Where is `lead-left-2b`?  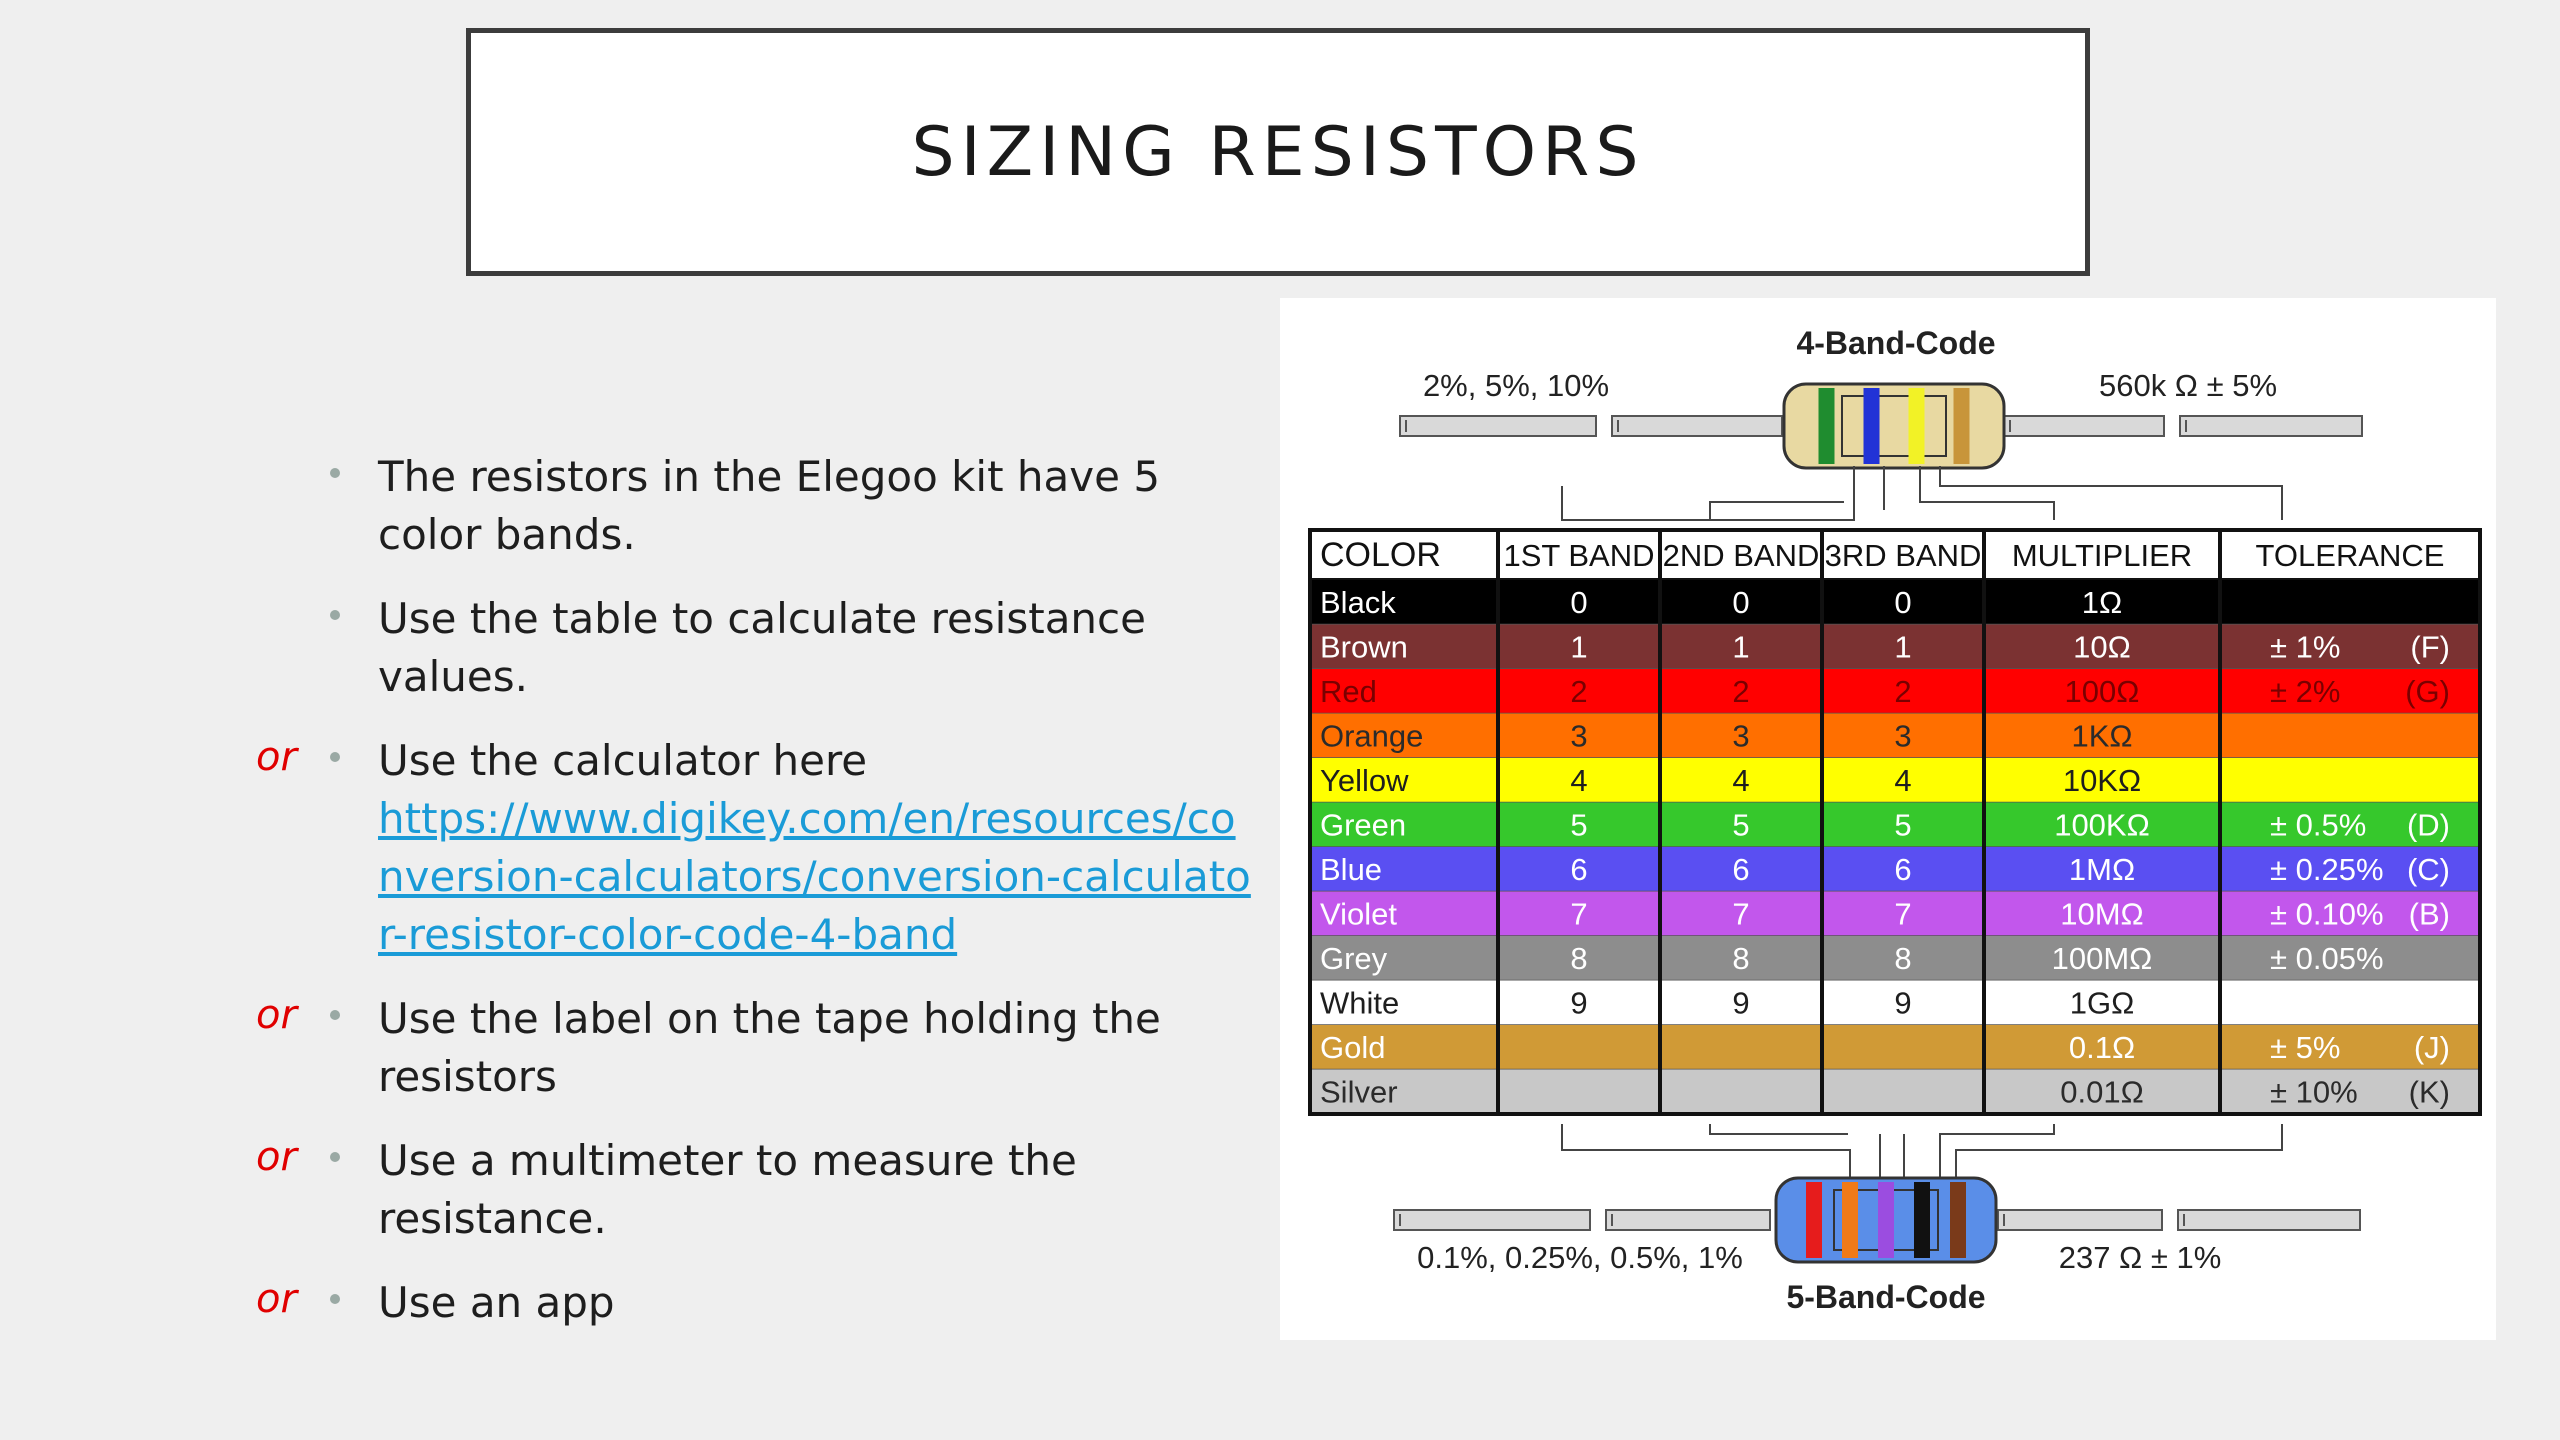
lead-left-2b is located at coordinates (1688, 1220).